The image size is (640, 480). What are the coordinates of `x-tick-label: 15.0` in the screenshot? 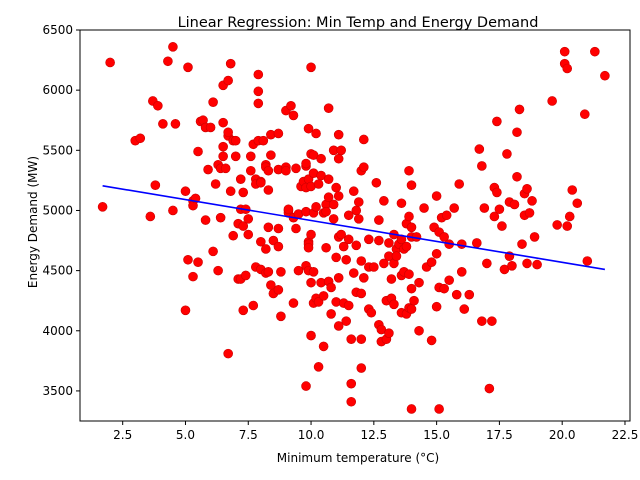 It's located at (436, 435).